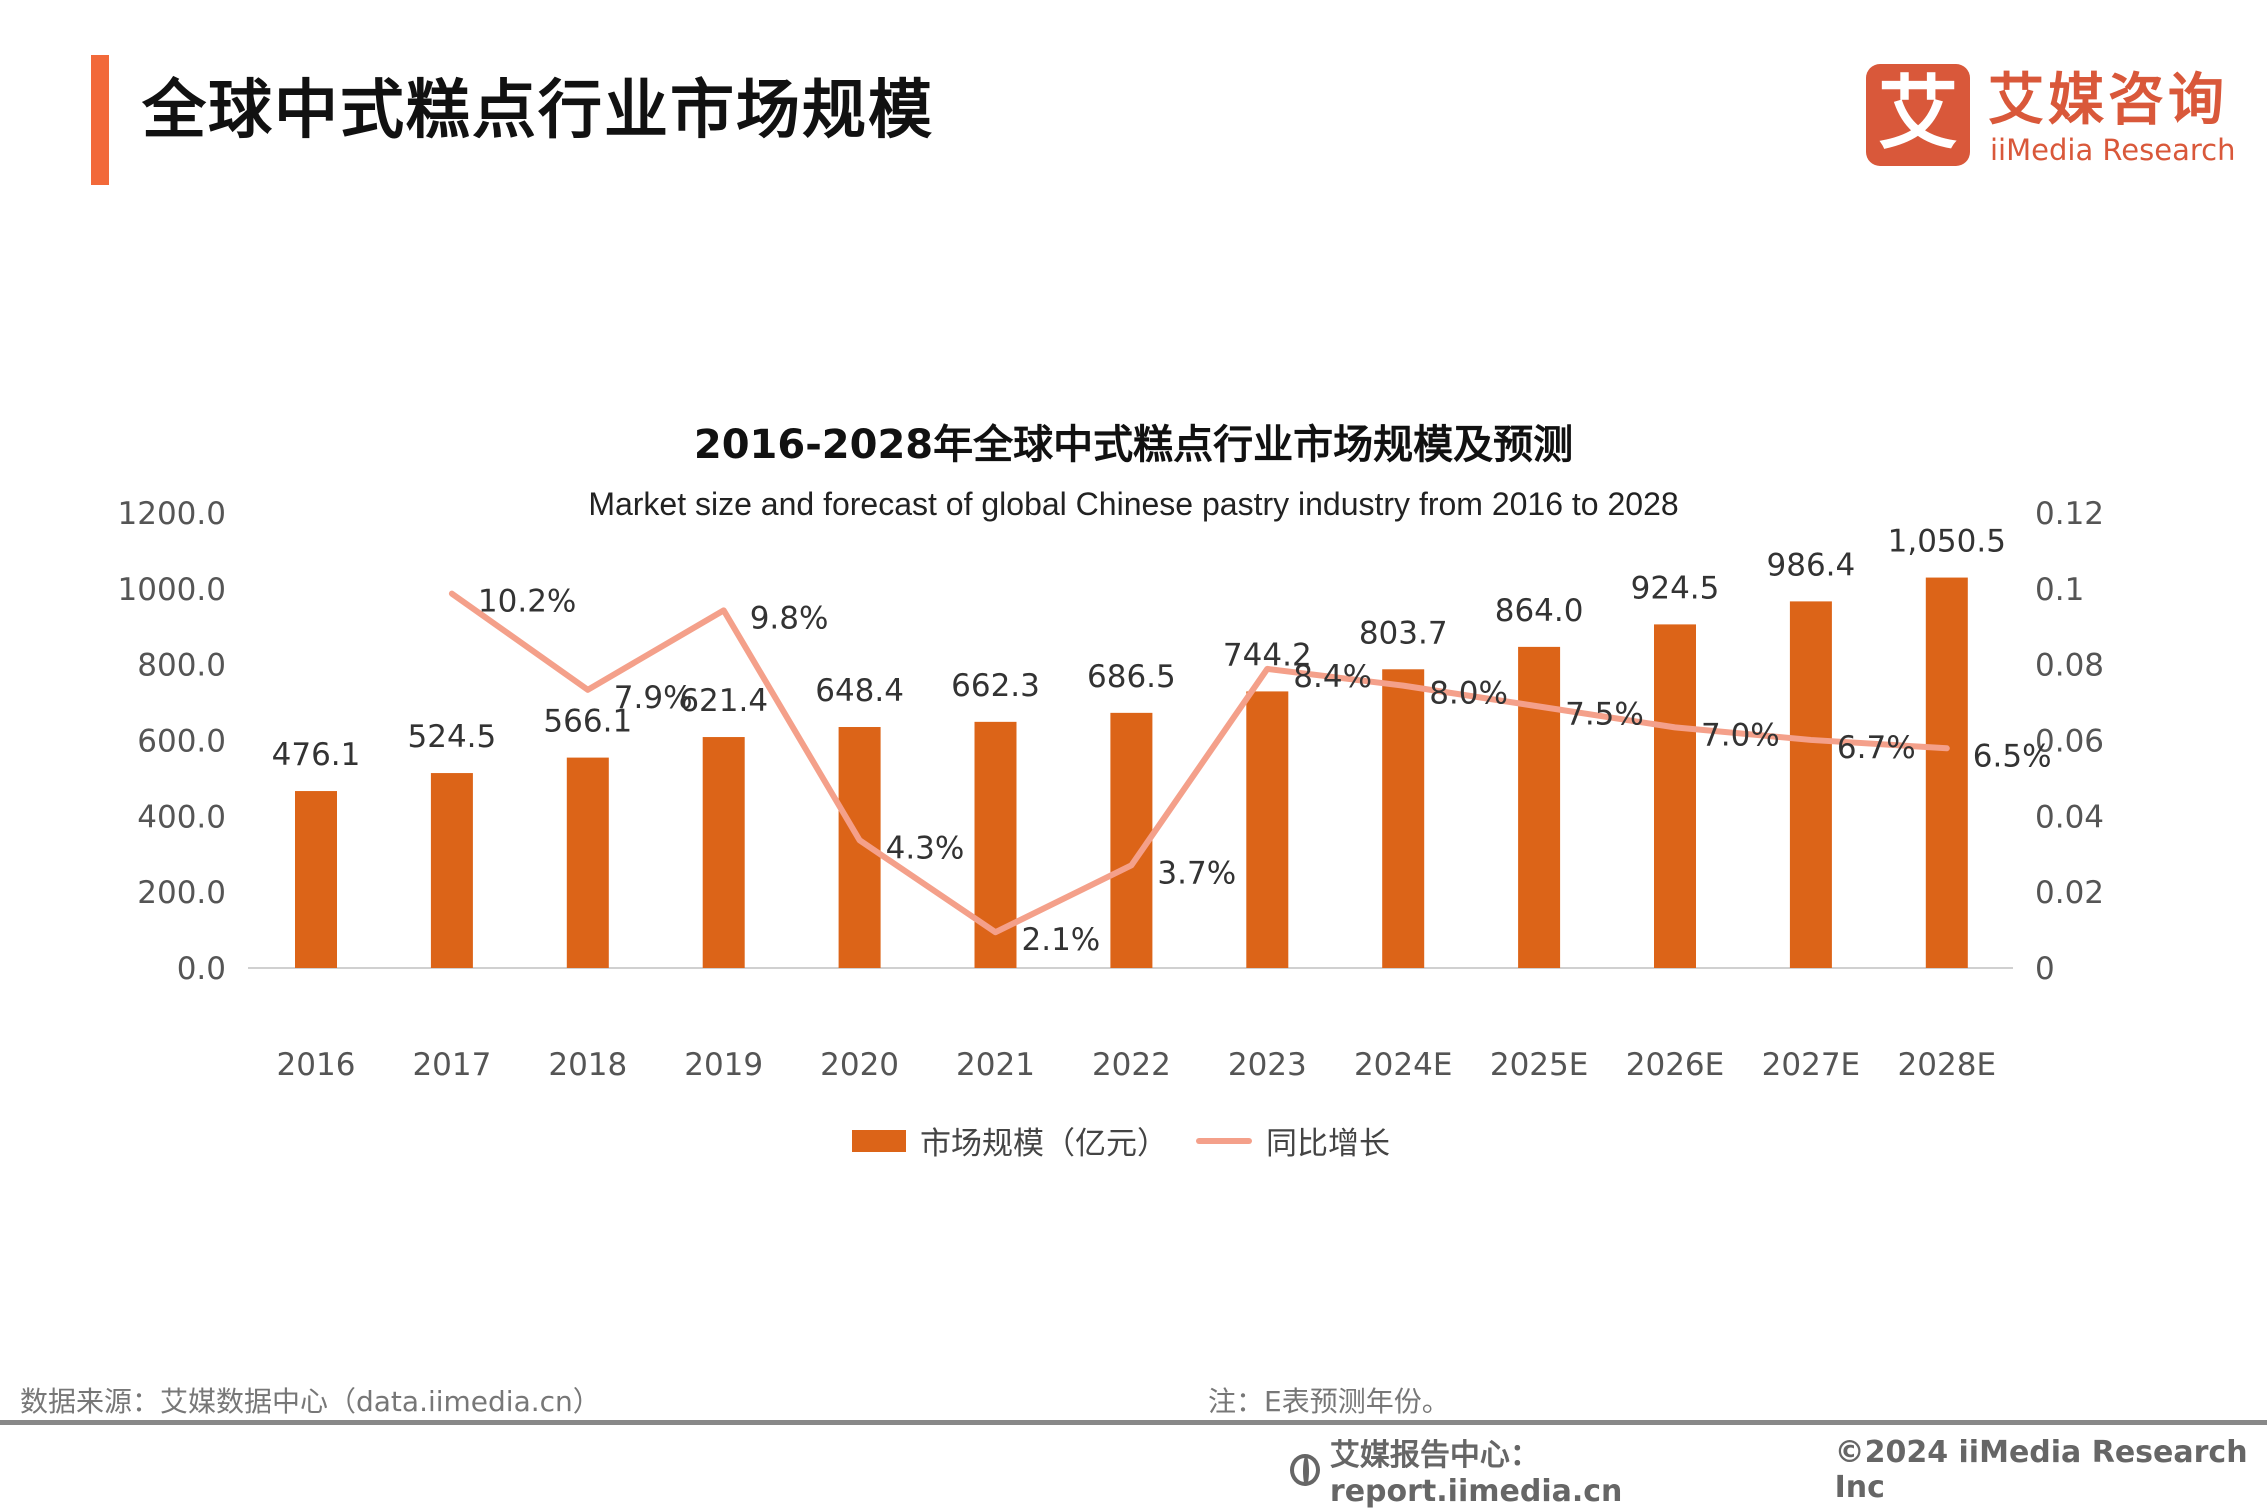 The width and height of the screenshot is (2267, 1509). What do you see at coordinates (1133, 445) in the screenshot?
I see `chart-title: 2016-2028年全球中式糕点行业市场规模及预测` at bounding box center [1133, 445].